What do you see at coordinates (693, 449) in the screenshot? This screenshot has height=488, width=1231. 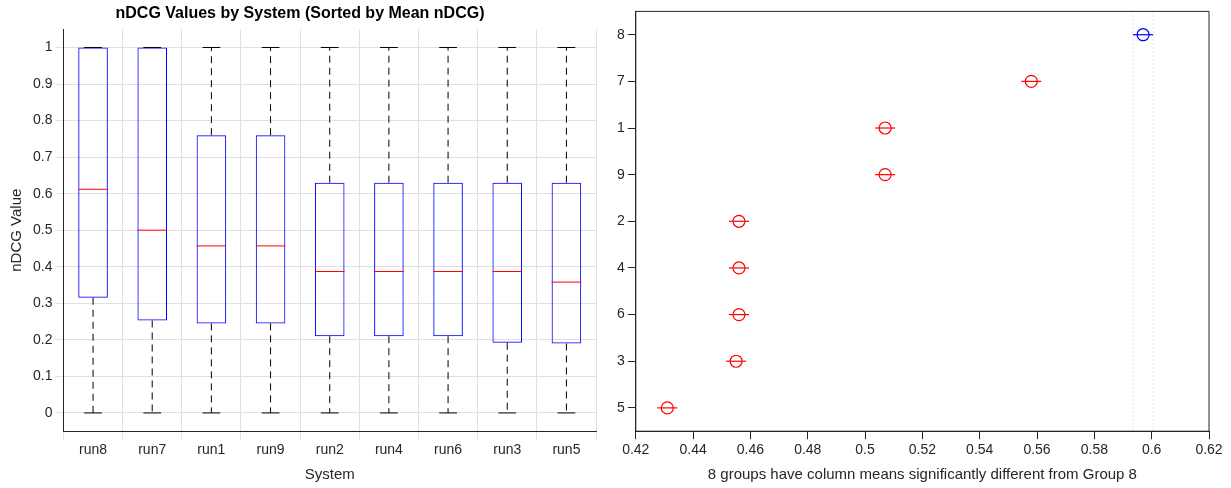 I see `x-tick-label: 0.44` at bounding box center [693, 449].